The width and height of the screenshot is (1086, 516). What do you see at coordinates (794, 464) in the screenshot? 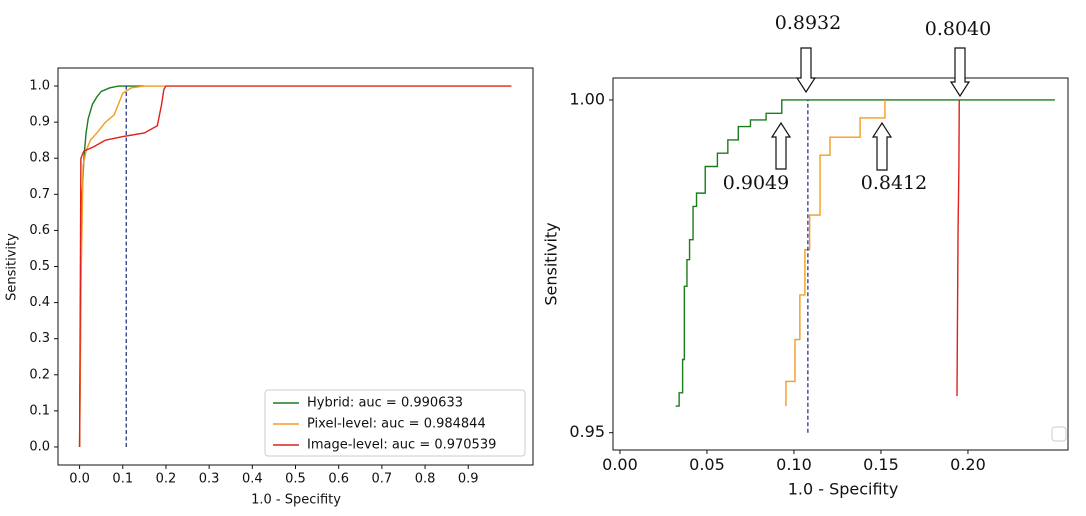
I see `x-tick-label: 0.10` at bounding box center [794, 464].